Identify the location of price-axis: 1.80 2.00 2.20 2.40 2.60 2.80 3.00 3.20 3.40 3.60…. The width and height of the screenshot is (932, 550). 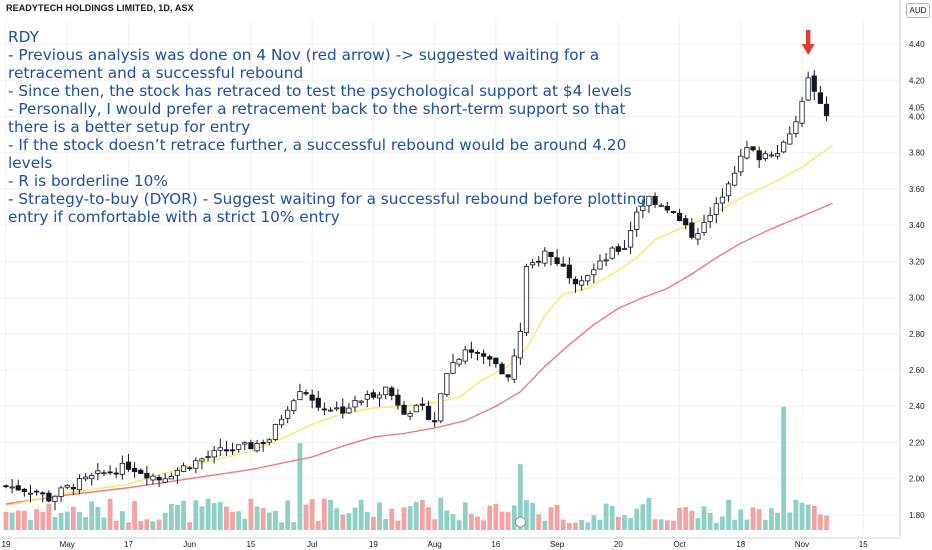
(917, 280).